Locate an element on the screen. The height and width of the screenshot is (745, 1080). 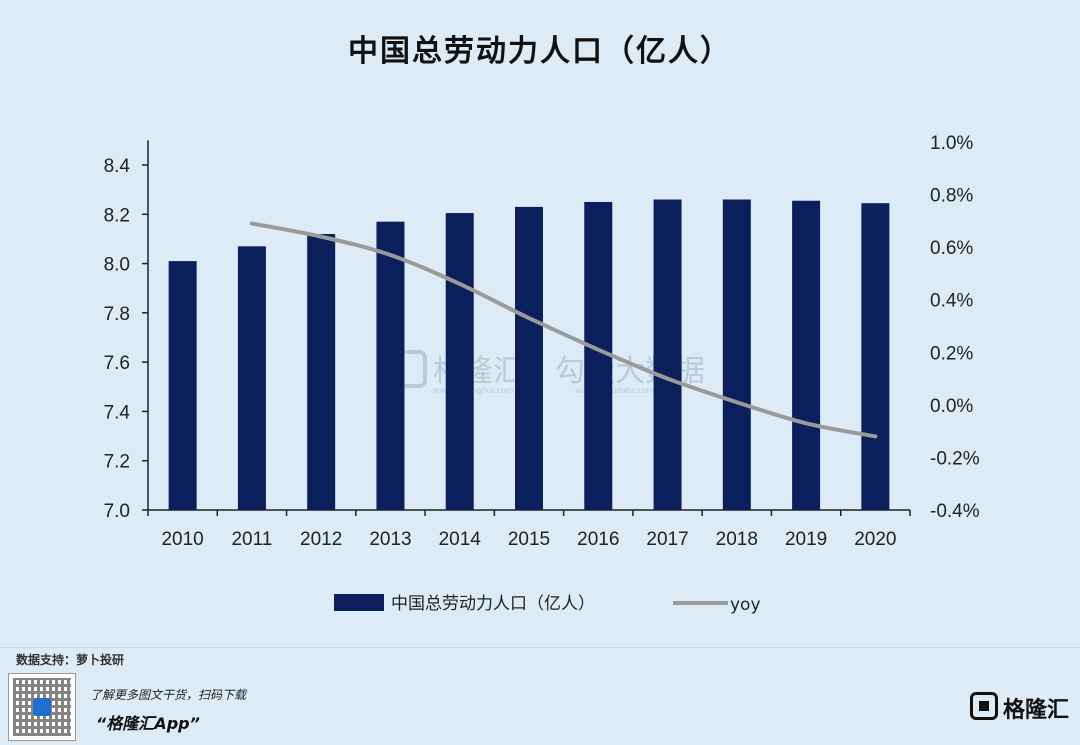
y-tick-right-label: -0.2% is located at coordinates (955, 458).